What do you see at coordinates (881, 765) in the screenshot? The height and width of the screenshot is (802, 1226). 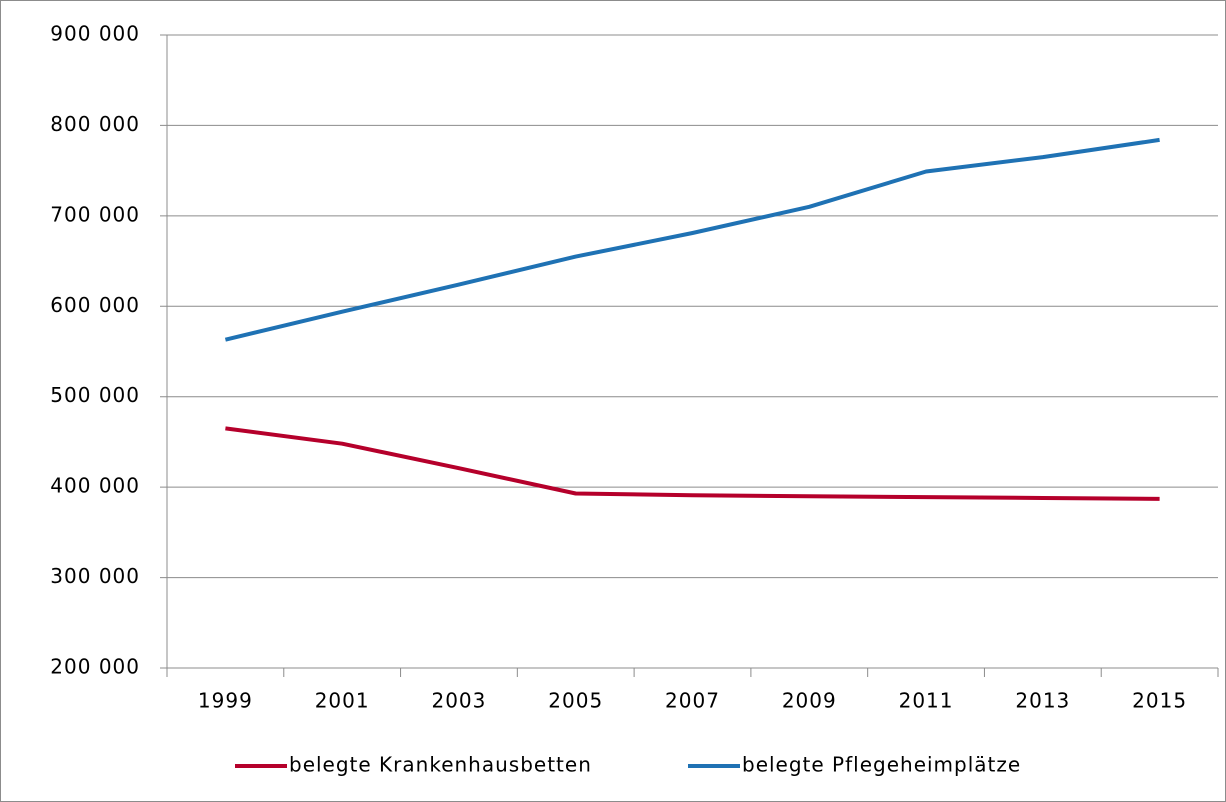 I see `legend-label: belegte Pflegeheimplätze` at bounding box center [881, 765].